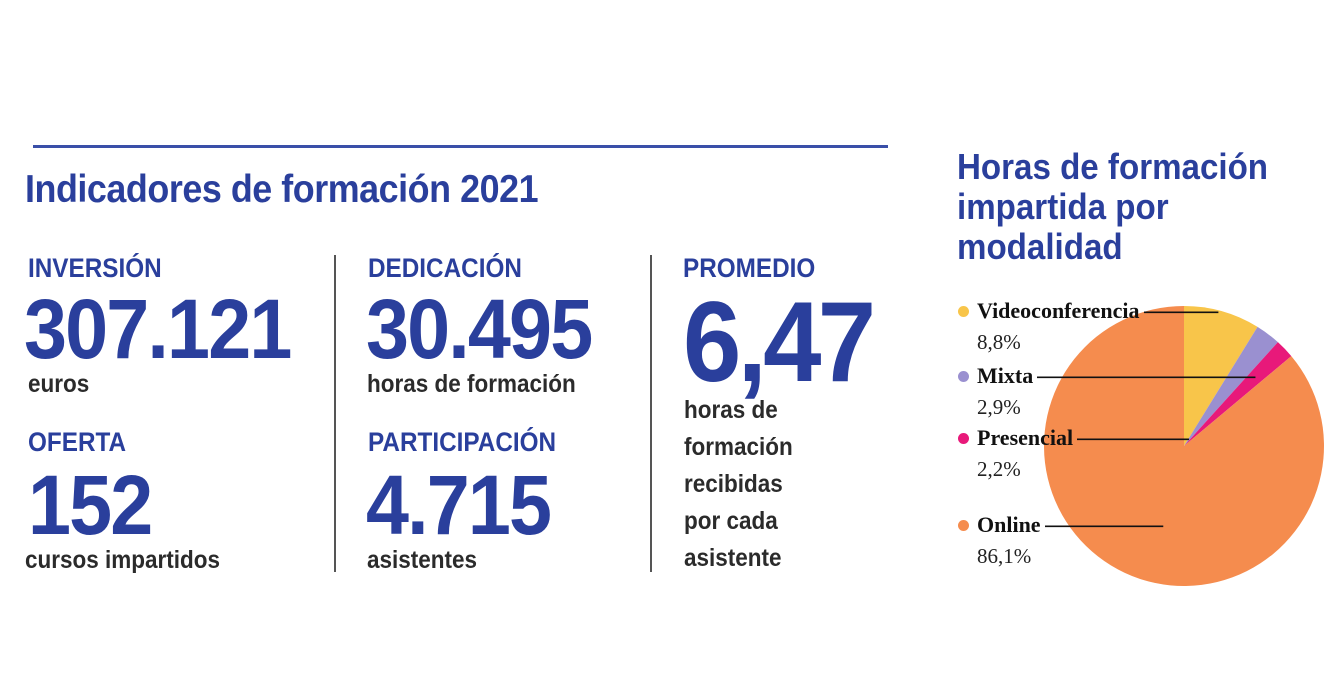 The height and width of the screenshot is (678, 1336). Describe the element at coordinates (999, 407) in the screenshot. I see `data-label-mixta: 2,9%` at that location.